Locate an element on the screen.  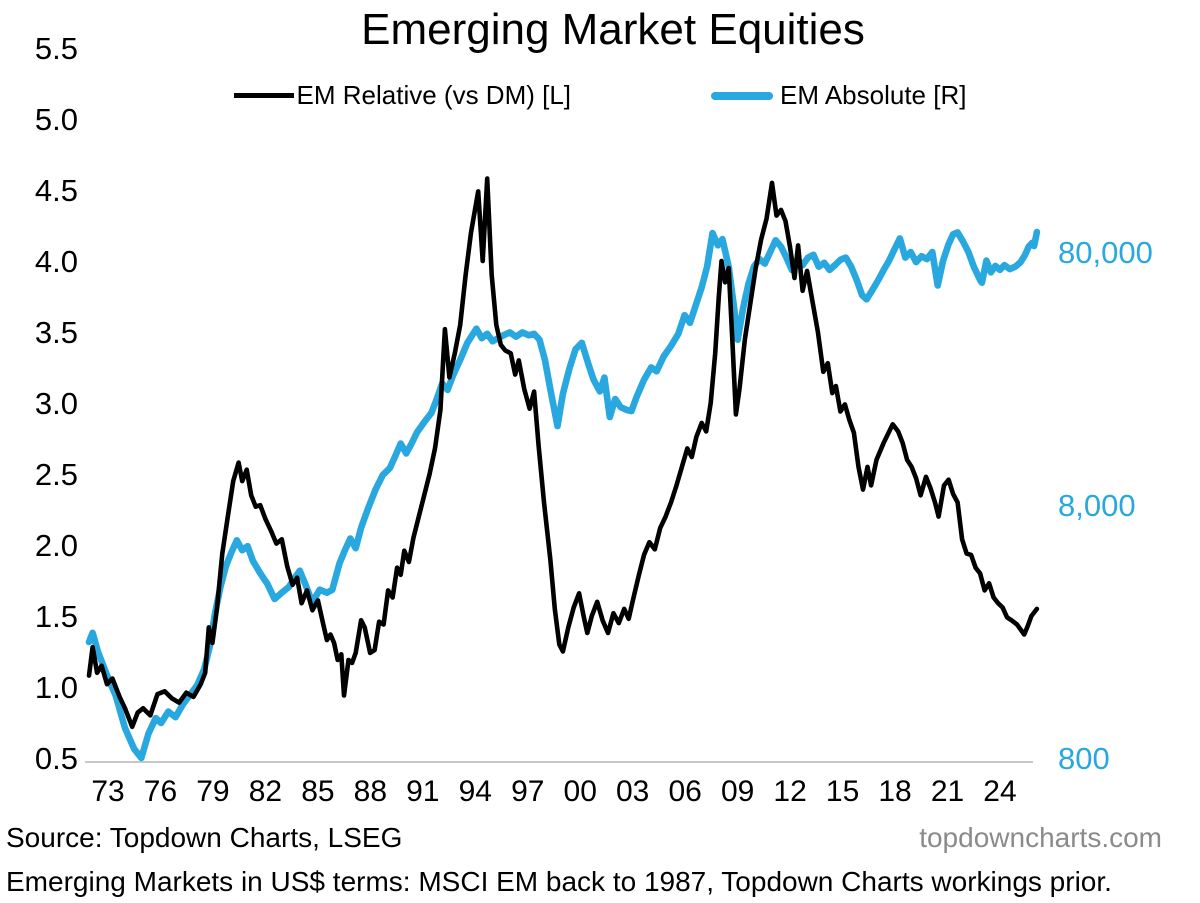
x-axis-tick: 79 is located at coordinates (212, 791).